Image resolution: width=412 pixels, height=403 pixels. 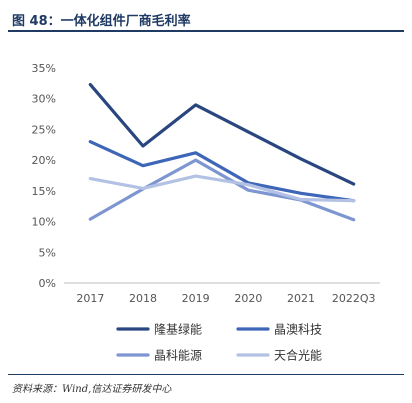 I want to click on source-note: 资料来源：Wind,信达证券研发中心, so click(x=92, y=389).